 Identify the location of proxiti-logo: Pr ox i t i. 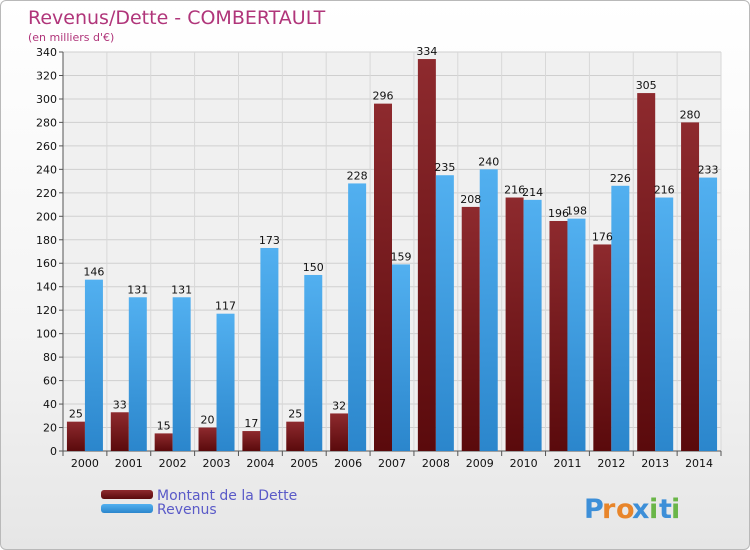
(632, 509).